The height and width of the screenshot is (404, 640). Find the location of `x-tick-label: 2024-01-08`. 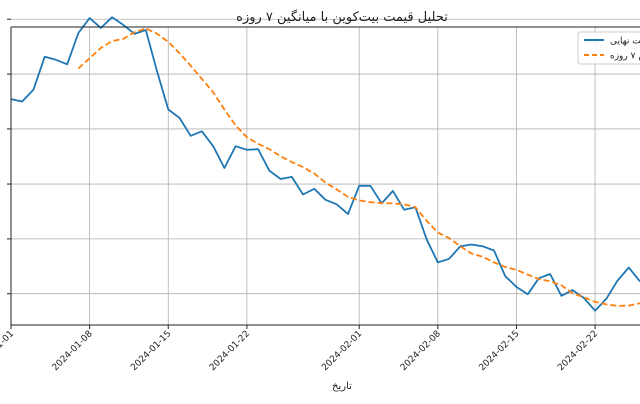

x-tick-label: 2024-01-08 is located at coordinates (73, 351).